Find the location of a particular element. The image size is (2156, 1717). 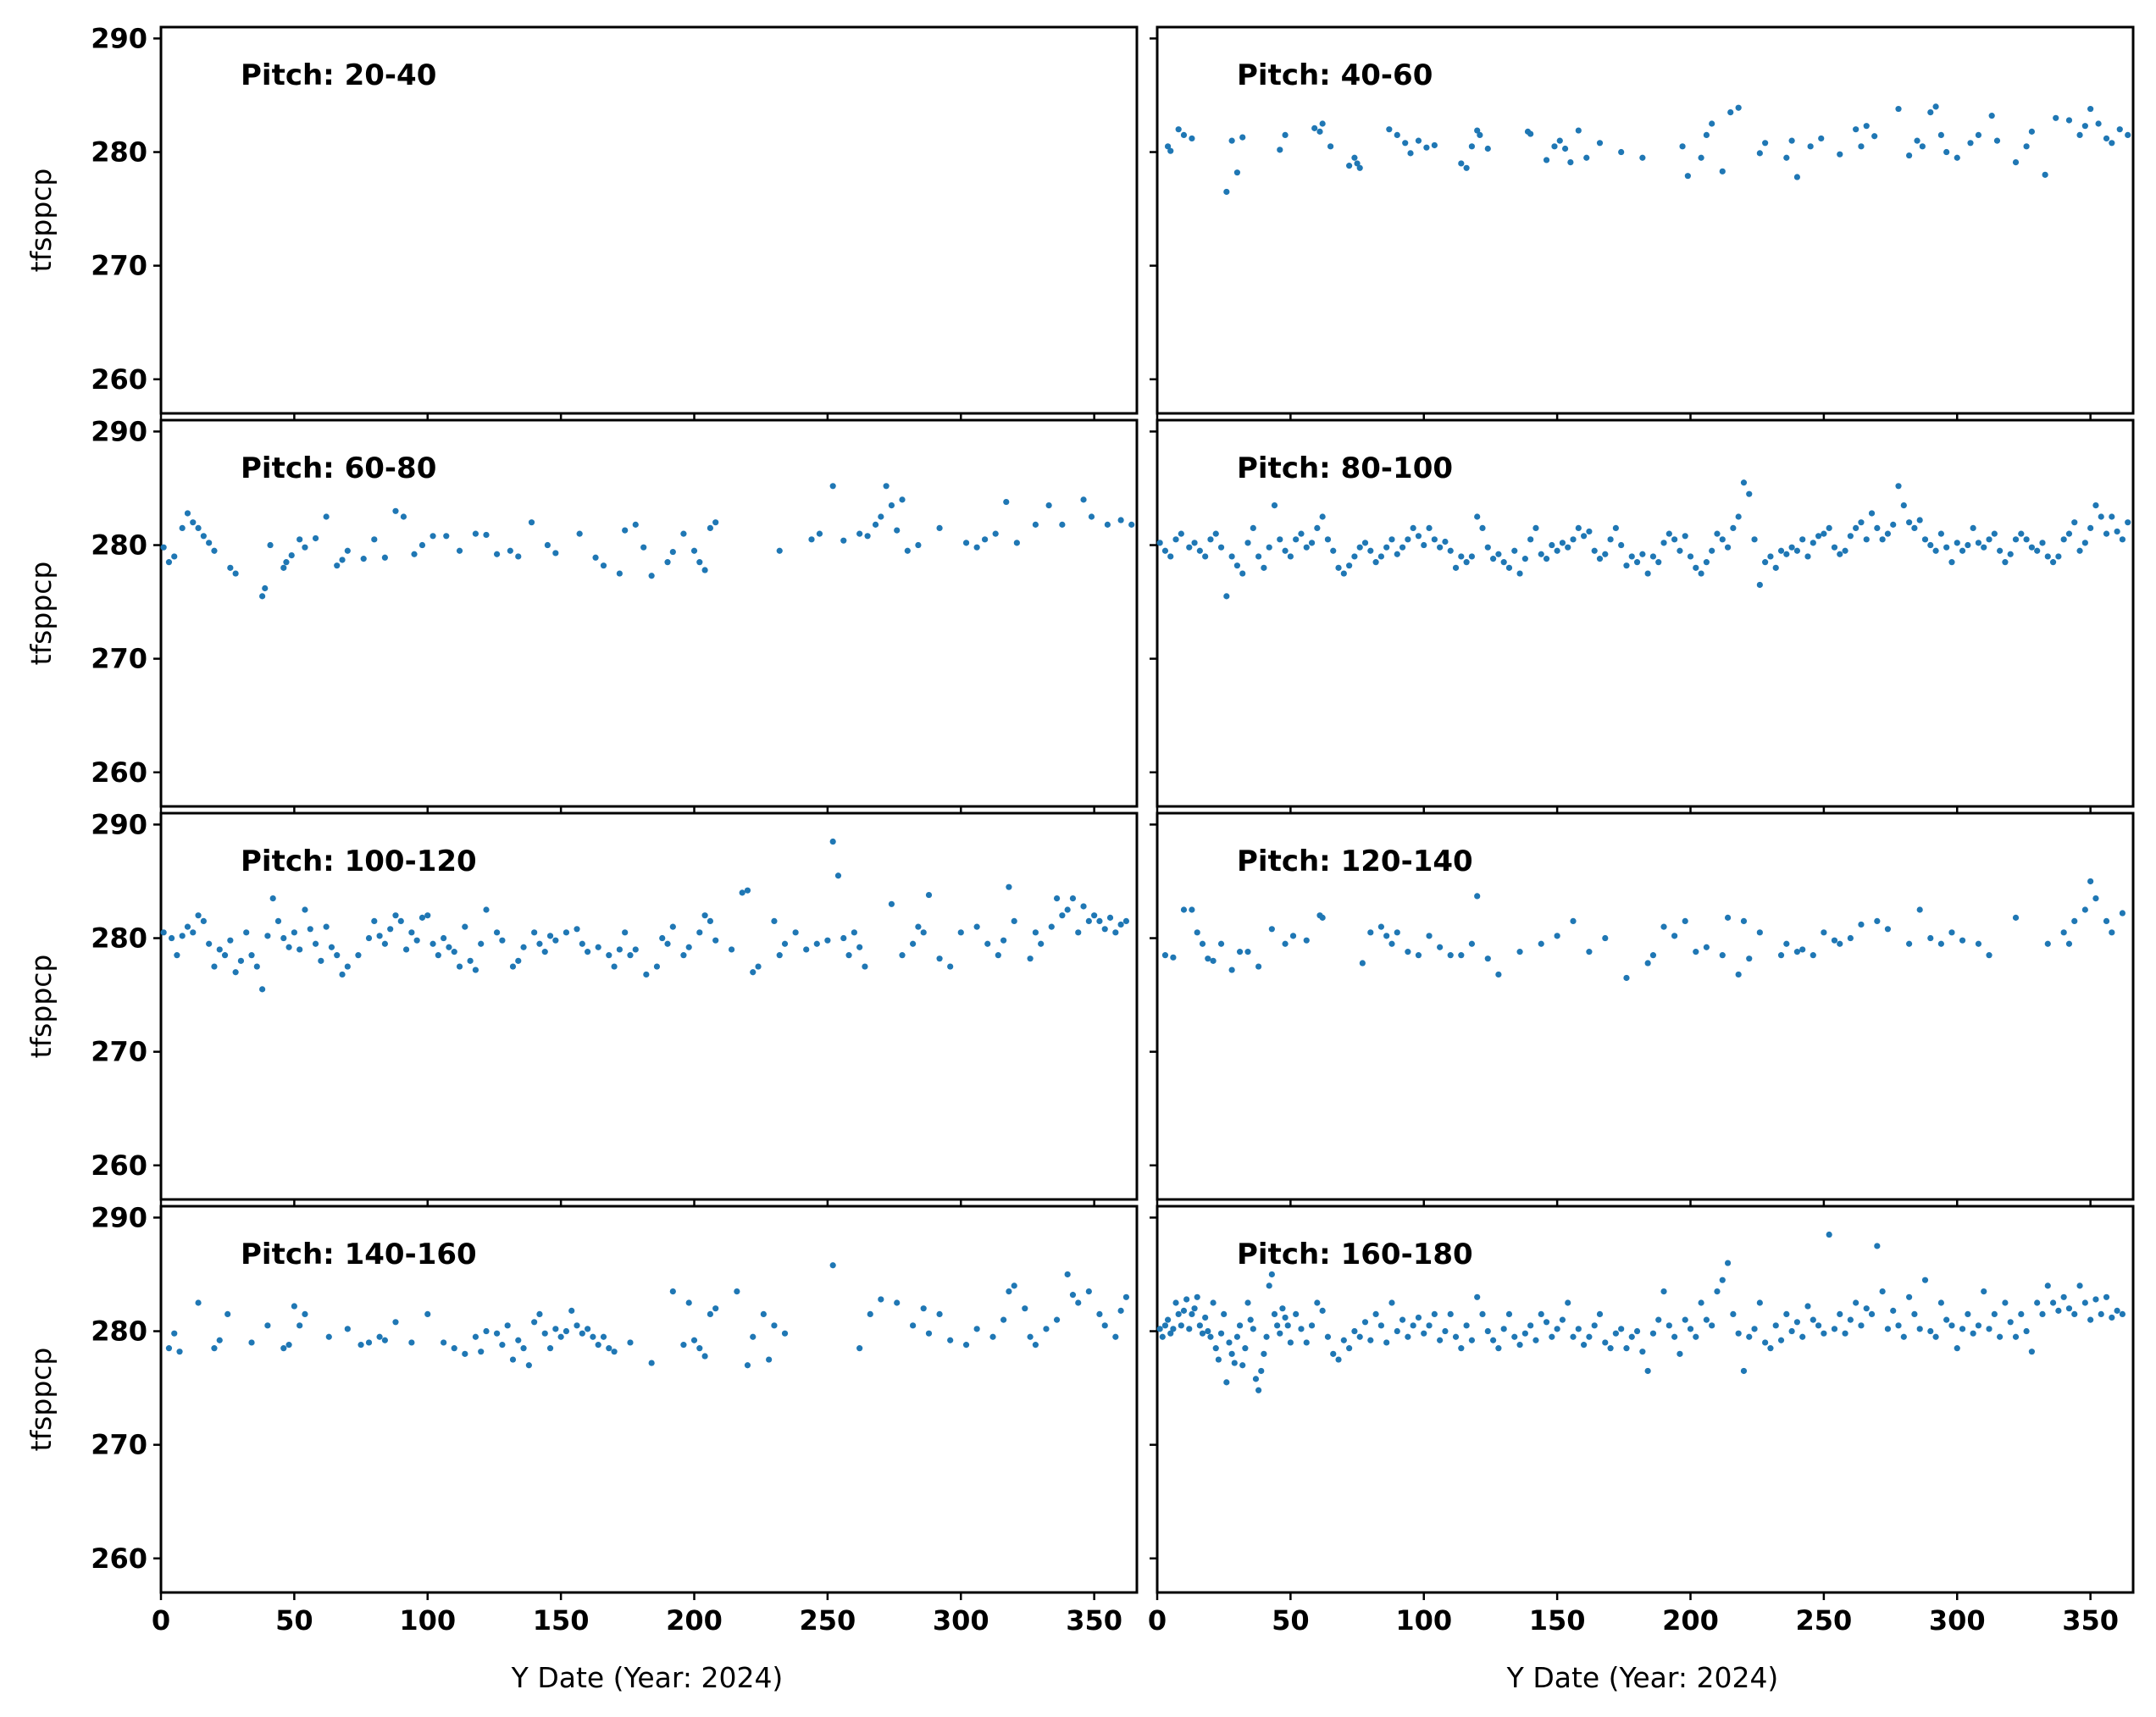

x-tick-label: 350 is located at coordinates (1094, 1621).